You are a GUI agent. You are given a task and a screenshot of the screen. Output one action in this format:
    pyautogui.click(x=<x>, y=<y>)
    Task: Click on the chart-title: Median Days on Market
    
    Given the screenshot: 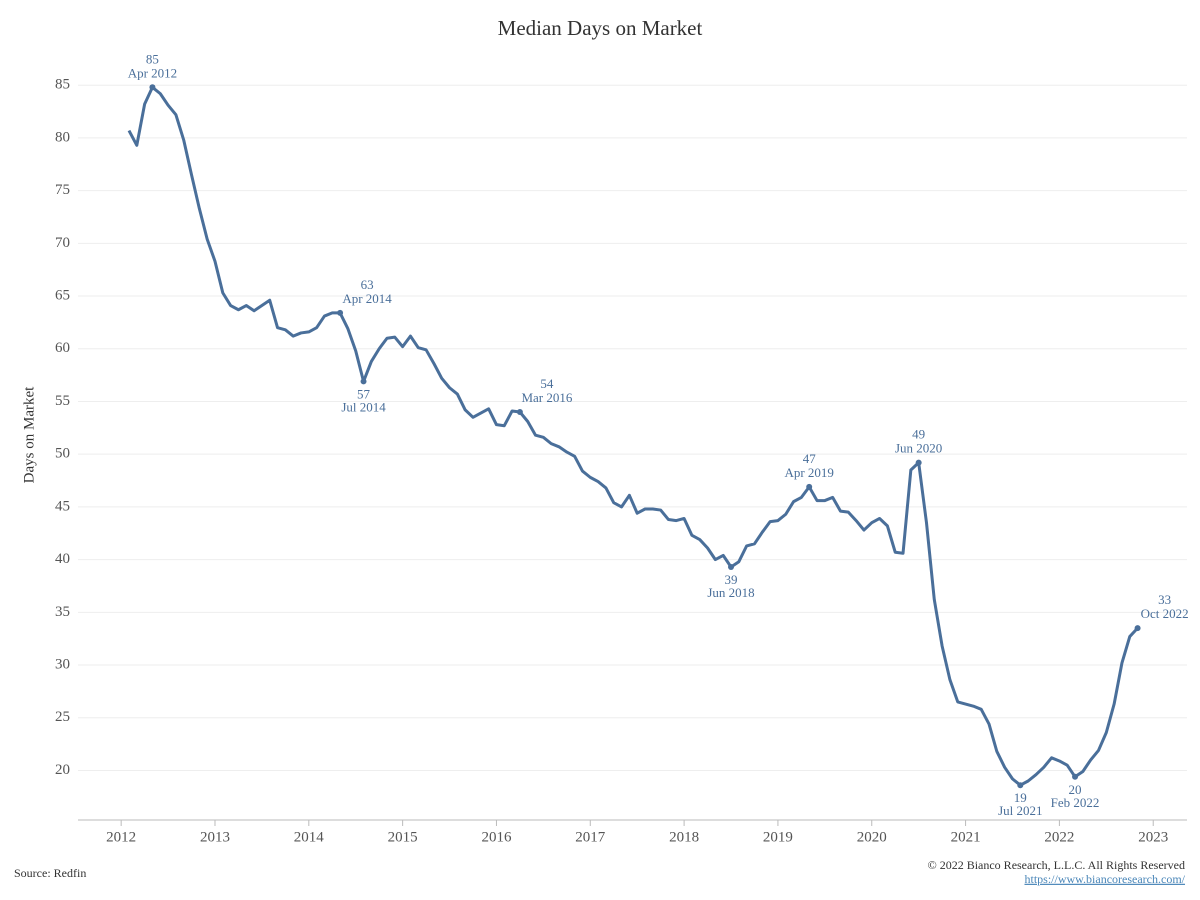 What is the action you would take?
    pyautogui.click(x=600, y=28)
    